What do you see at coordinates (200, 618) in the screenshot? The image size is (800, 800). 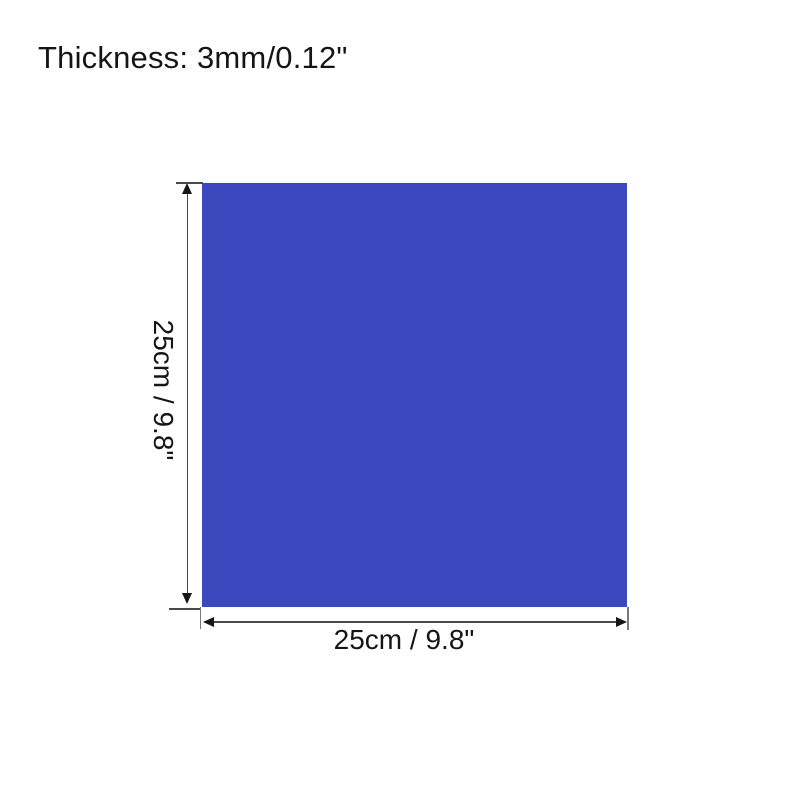 I see `extension-tick-left` at bounding box center [200, 618].